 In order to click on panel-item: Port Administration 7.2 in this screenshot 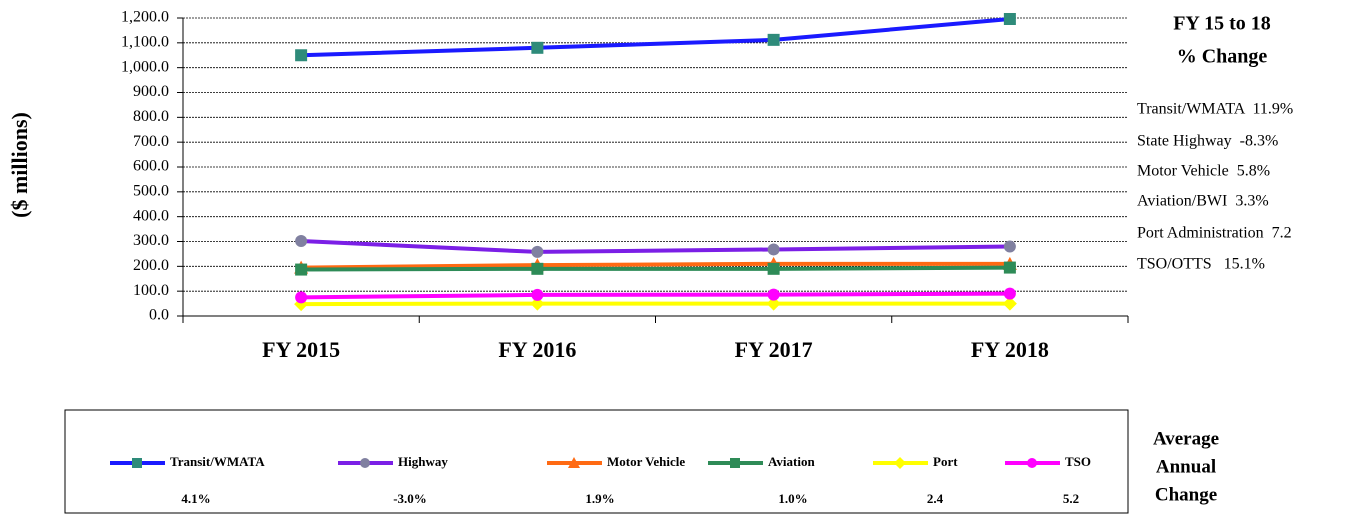, I will do `click(1214, 233)`.